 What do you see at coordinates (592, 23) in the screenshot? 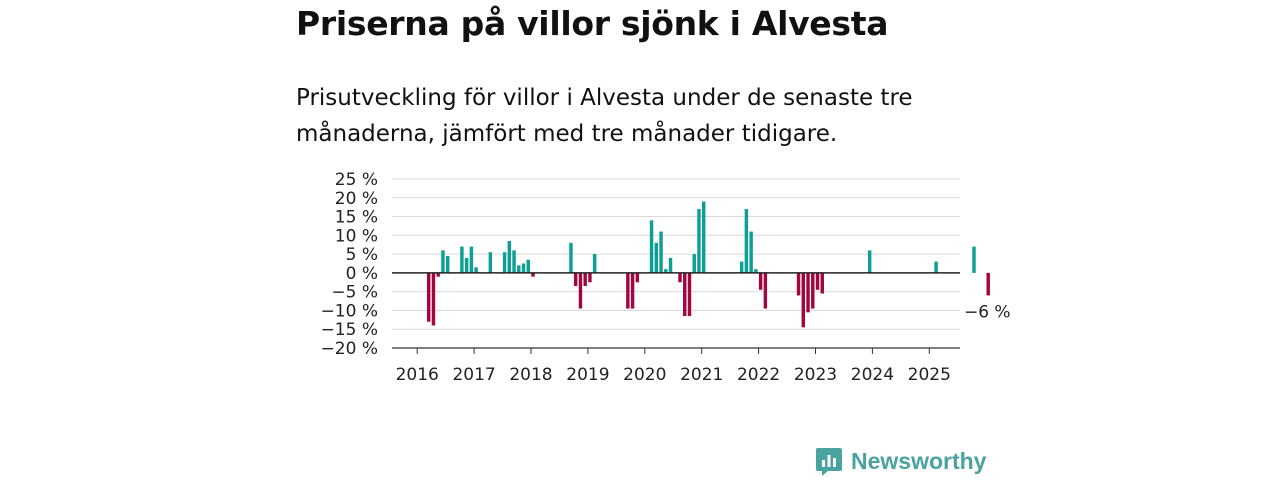
I see `chart-title: Priserna på villor sjönk i Alvesta` at bounding box center [592, 23].